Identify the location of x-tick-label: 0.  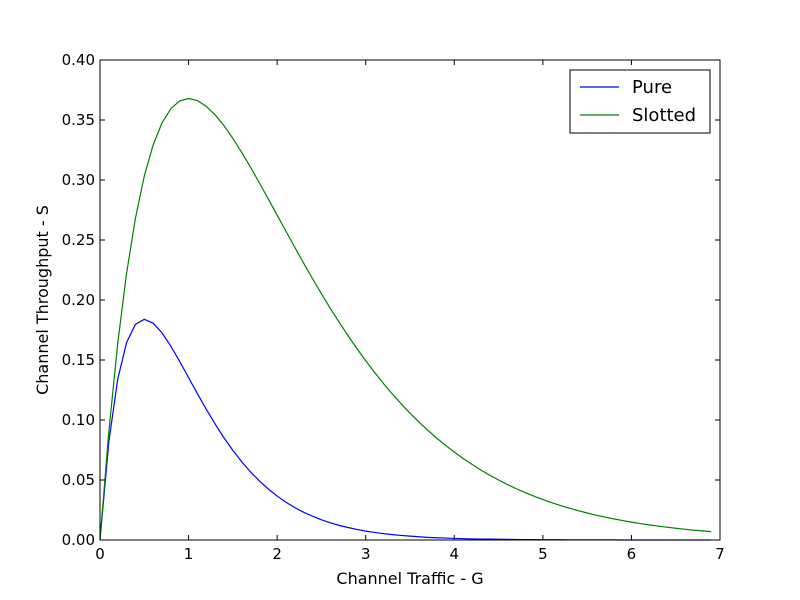
(100, 554).